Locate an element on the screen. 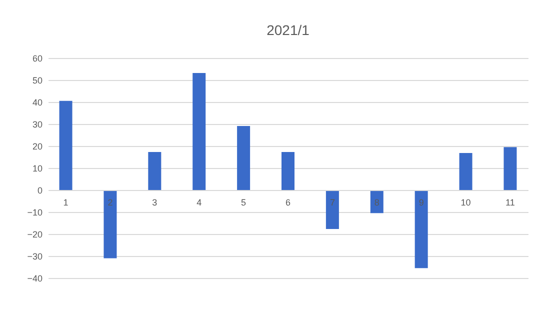 The width and height of the screenshot is (557, 323). y-tick-label: −20 is located at coordinates (34, 235).